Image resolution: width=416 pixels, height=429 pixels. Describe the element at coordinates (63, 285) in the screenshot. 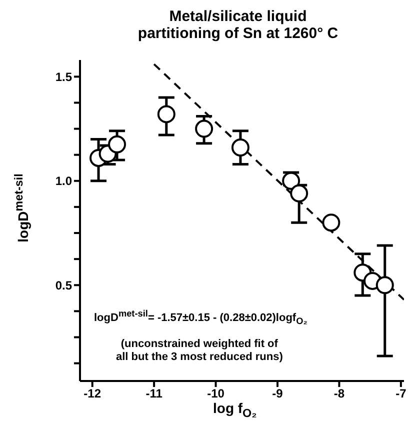

I see `y-tick-label: 0.5` at that location.